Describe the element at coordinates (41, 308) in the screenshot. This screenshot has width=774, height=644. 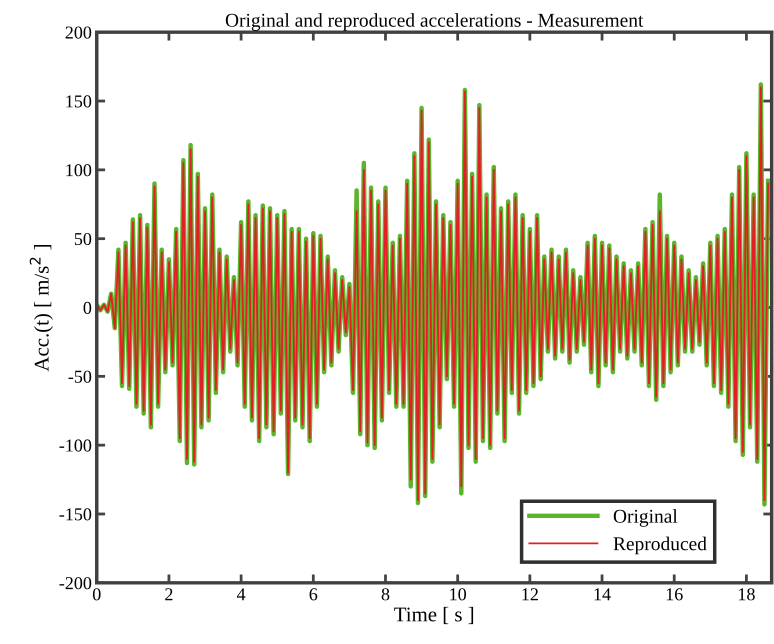
I see `y-axis-title: Acc.(t) [ m/s$^{2}$ ]` at that location.